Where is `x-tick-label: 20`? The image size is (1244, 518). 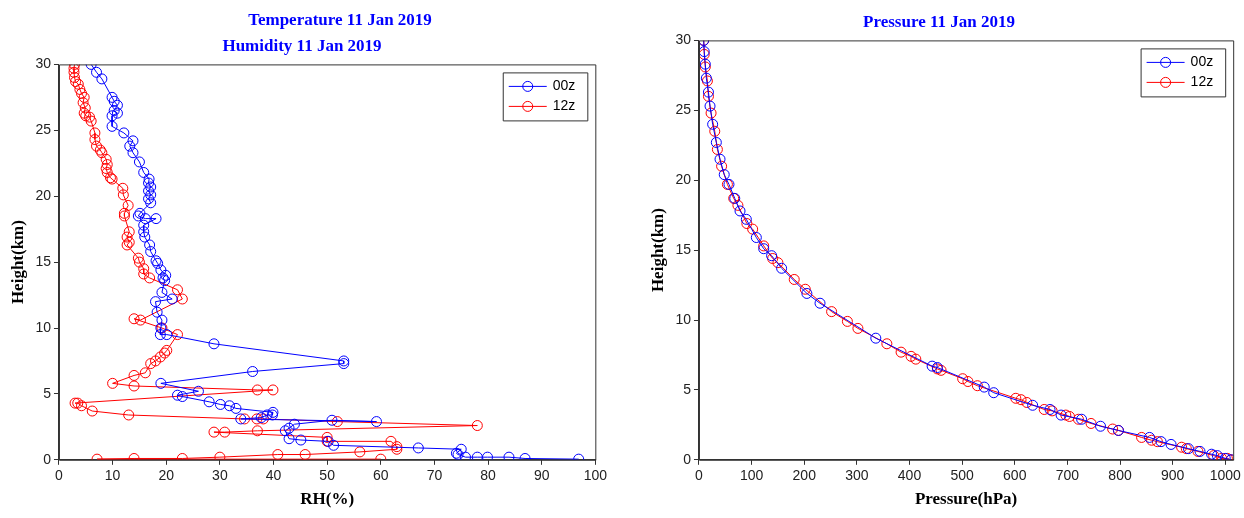
x-tick-label: 20 is located at coordinates (166, 475).